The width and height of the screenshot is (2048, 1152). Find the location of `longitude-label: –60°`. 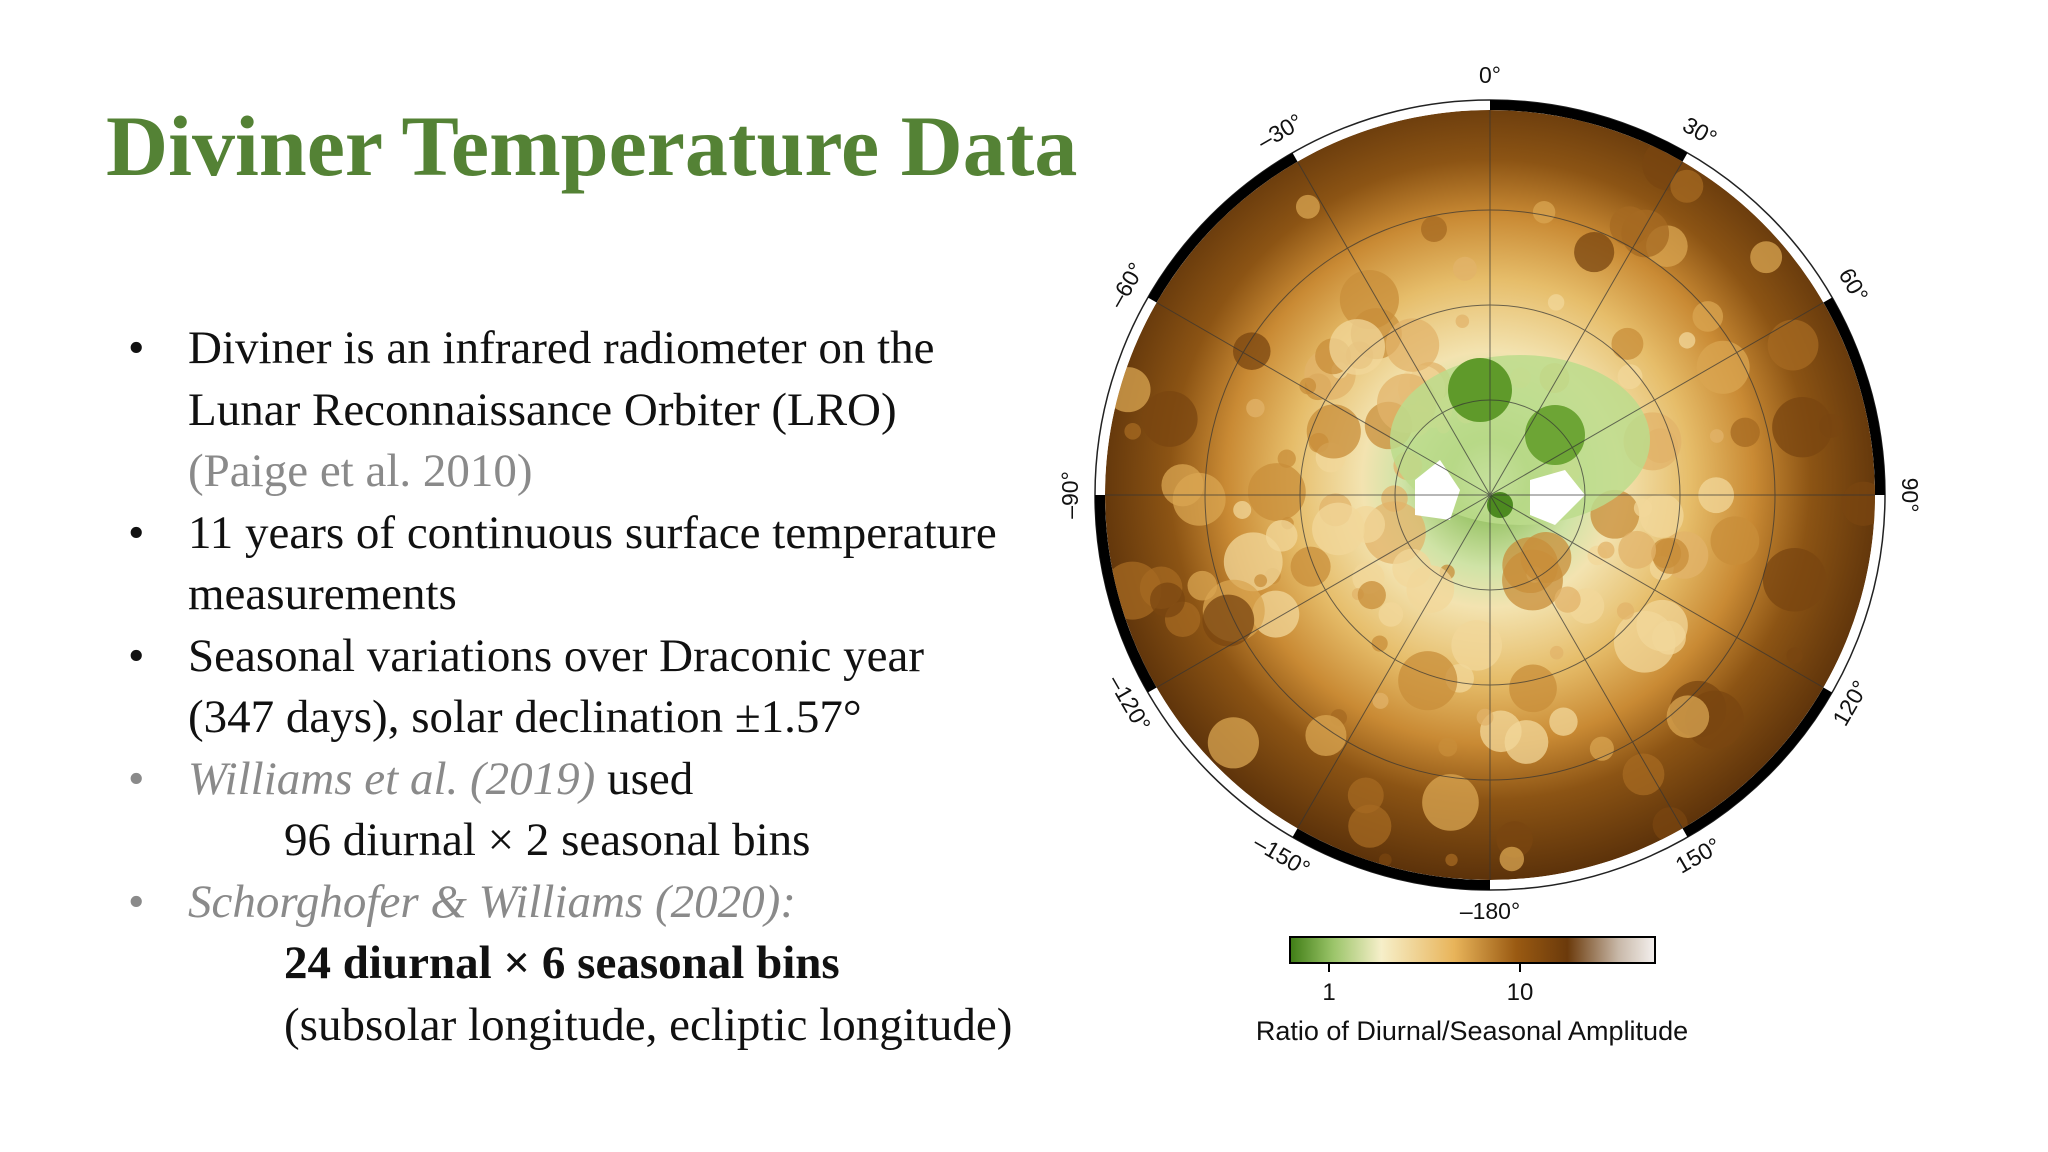

longitude-label: –60° is located at coordinates (1126, 285).